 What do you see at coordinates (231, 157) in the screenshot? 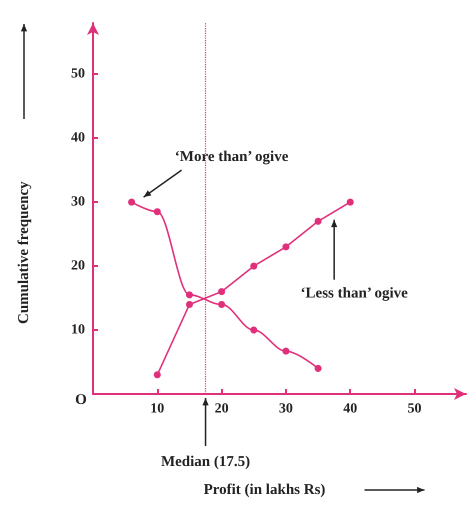
I see `annotation: ‘More than’ ogive` at bounding box center [231, 157].